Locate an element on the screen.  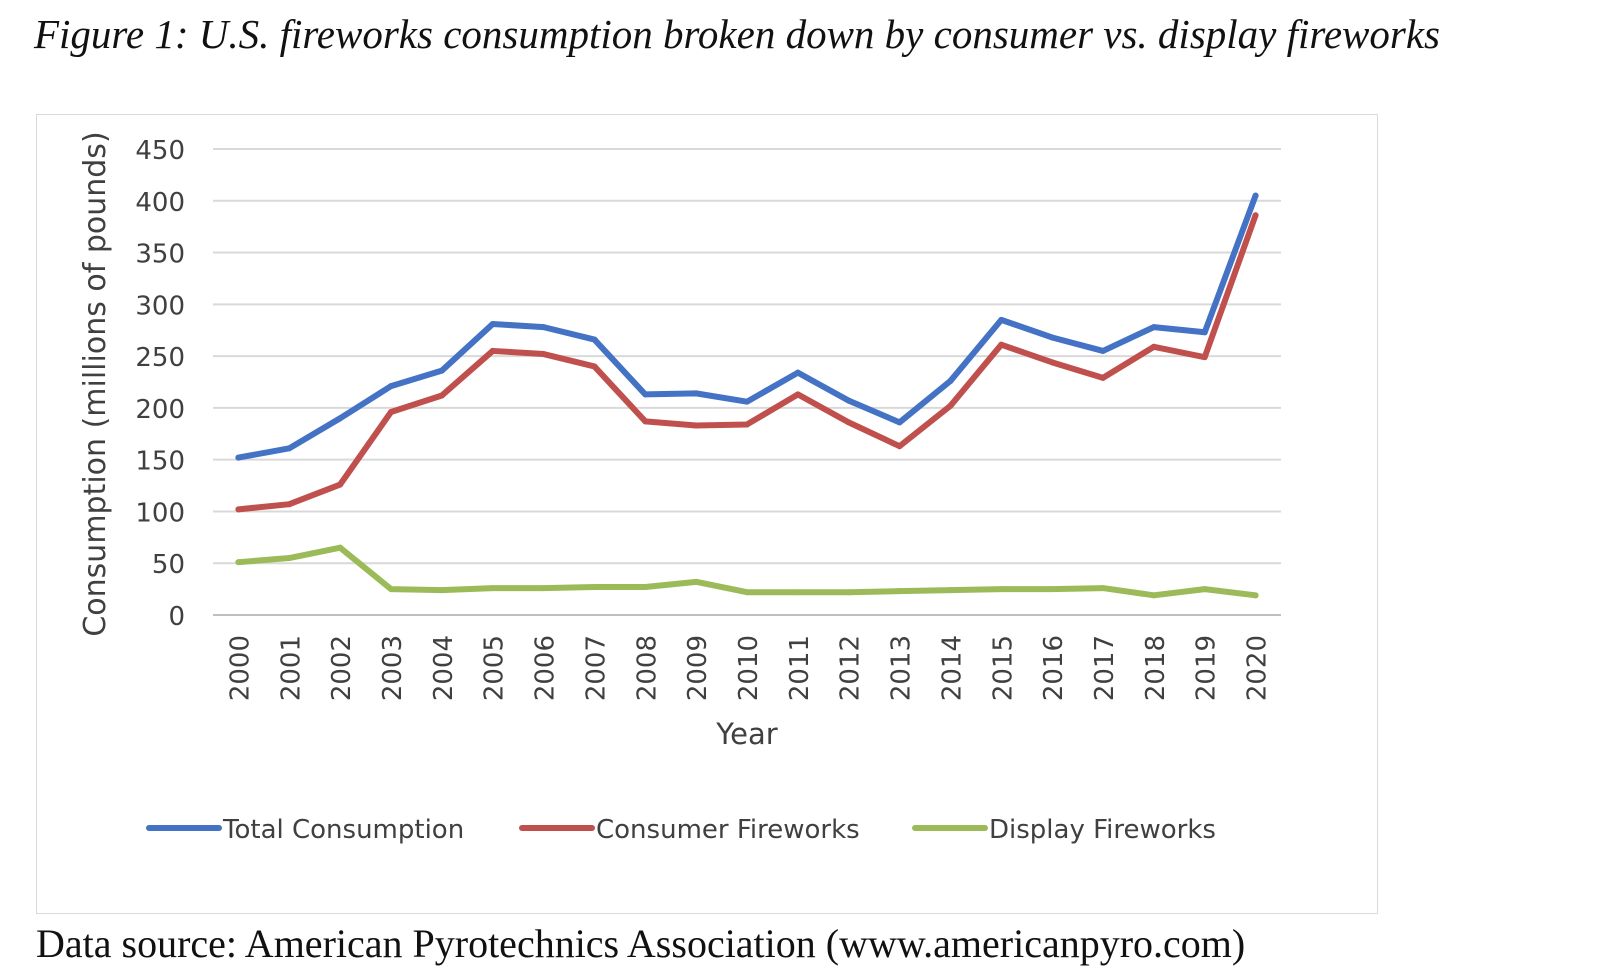
y-tick-label: 250 is located at coordinates (160, 358).